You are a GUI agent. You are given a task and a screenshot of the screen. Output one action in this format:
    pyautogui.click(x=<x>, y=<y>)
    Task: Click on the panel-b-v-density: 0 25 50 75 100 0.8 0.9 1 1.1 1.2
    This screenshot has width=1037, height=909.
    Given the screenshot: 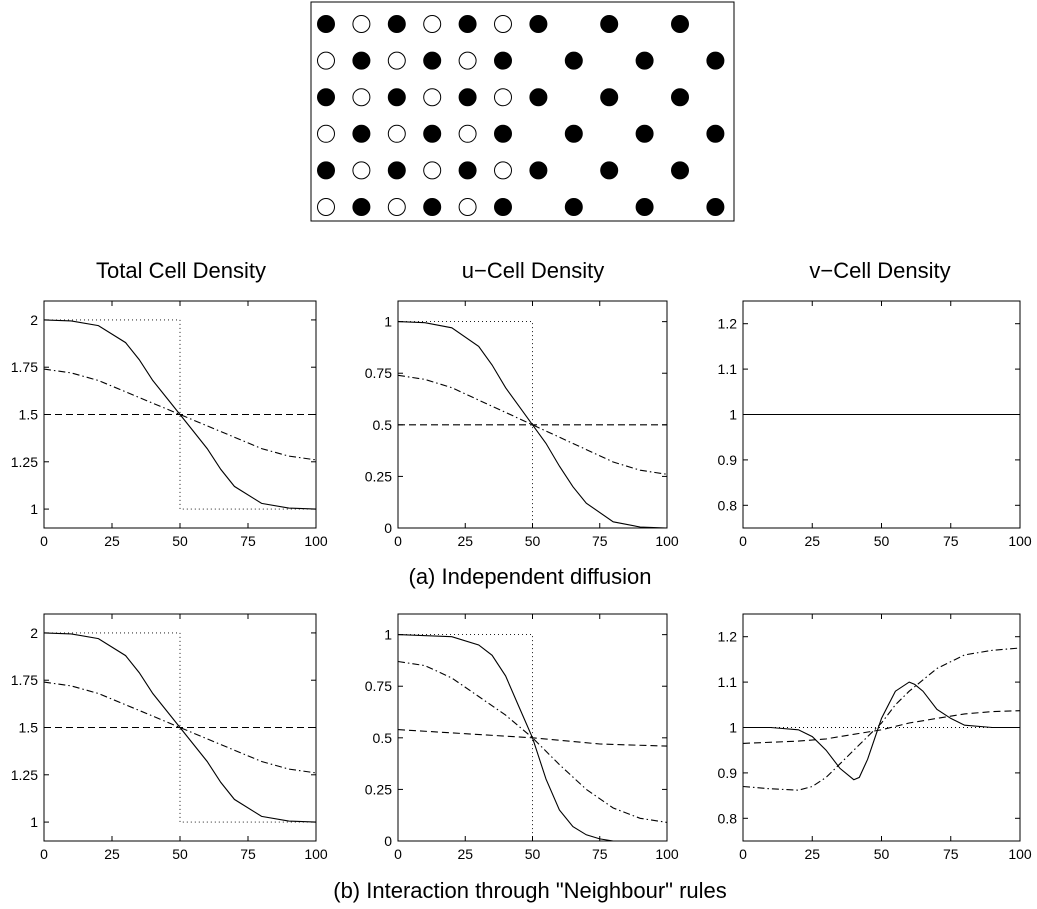 What is the action you would take?
    pyautogui.click(x=875, y=737)
    